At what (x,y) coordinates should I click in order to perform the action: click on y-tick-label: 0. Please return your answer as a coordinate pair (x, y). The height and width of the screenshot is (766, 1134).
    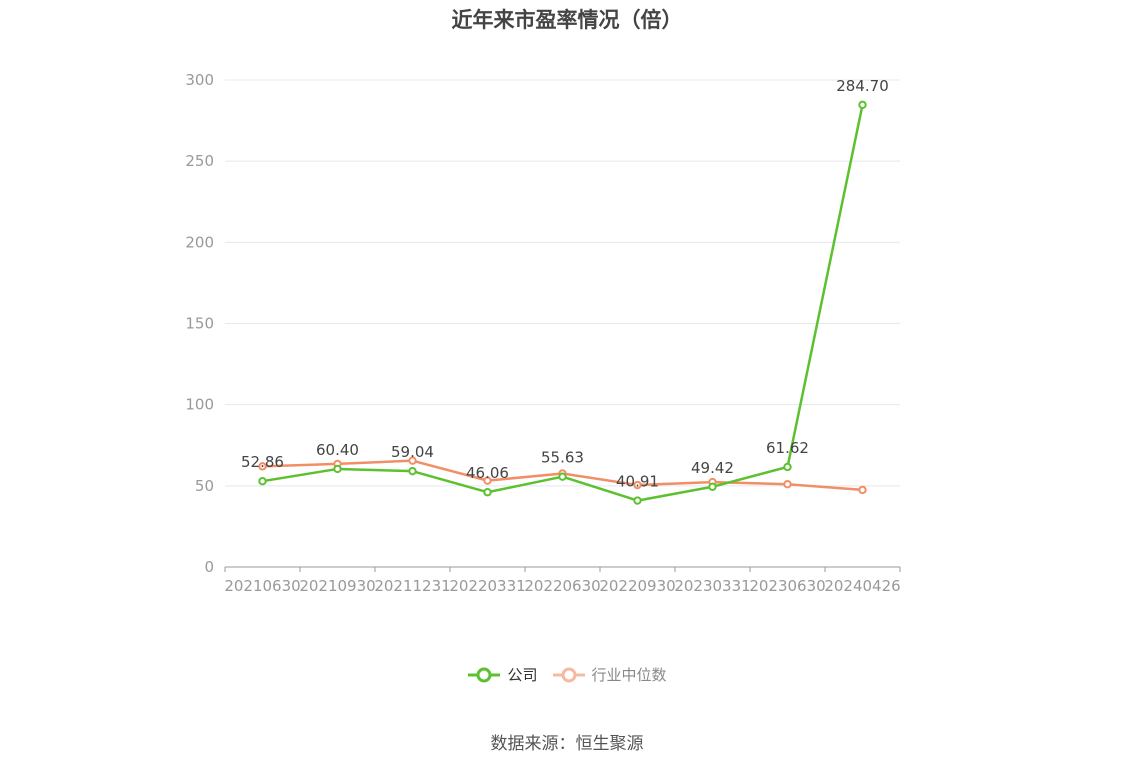
    Looking at the image, I should click on (209, 567).